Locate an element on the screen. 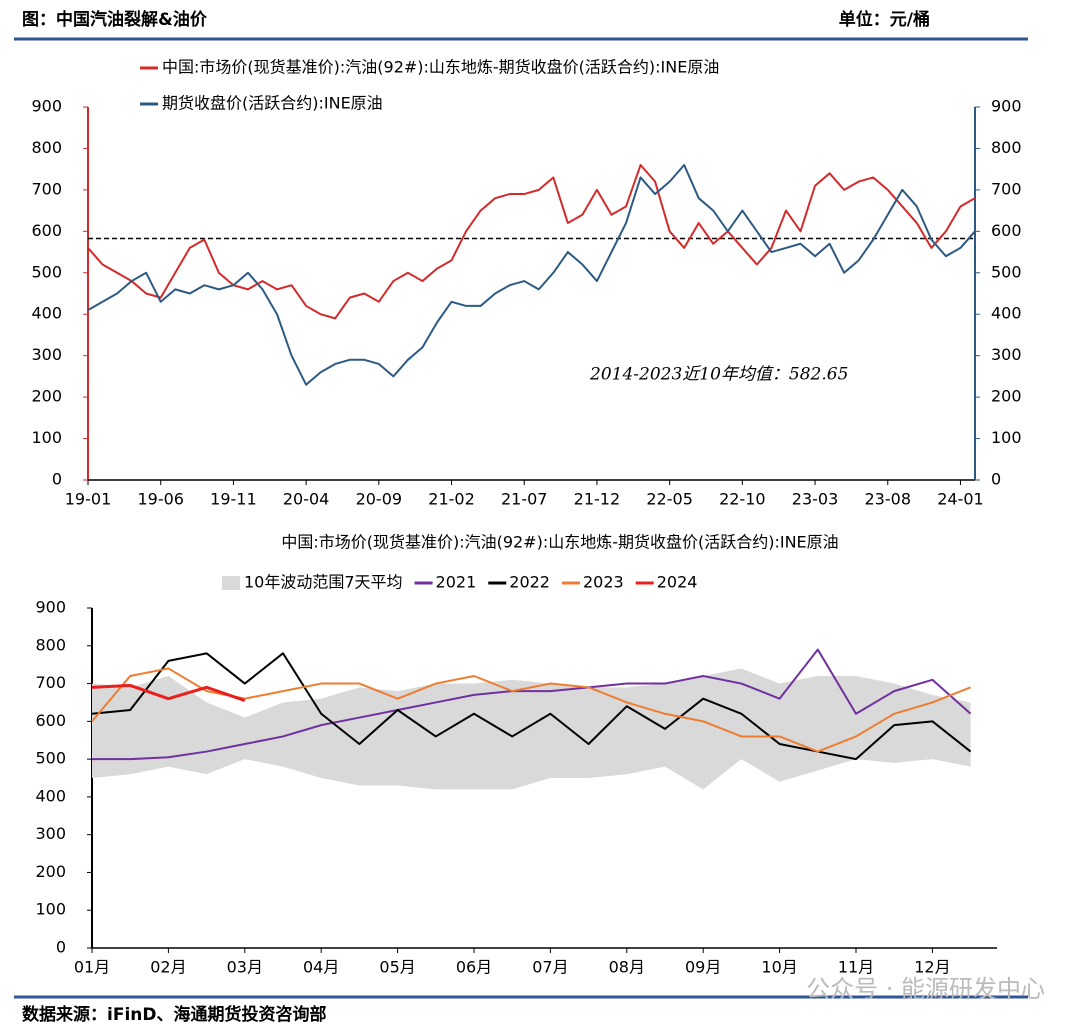 This screenshot has width=1080, height=1031. x-tick-label: 07月 is located at coordinates (550, 967).